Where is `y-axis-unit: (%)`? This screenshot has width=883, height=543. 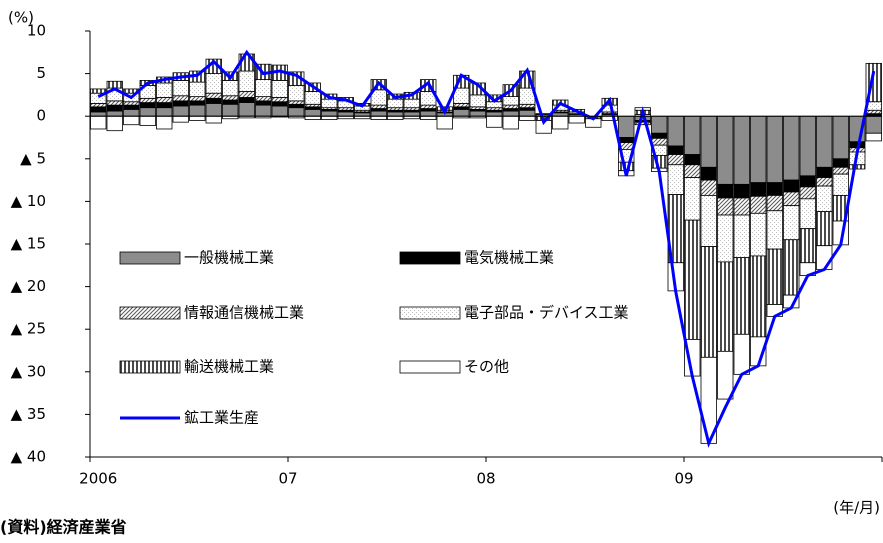 y-axis-unit: (%) is located at coordinates (21, 18).